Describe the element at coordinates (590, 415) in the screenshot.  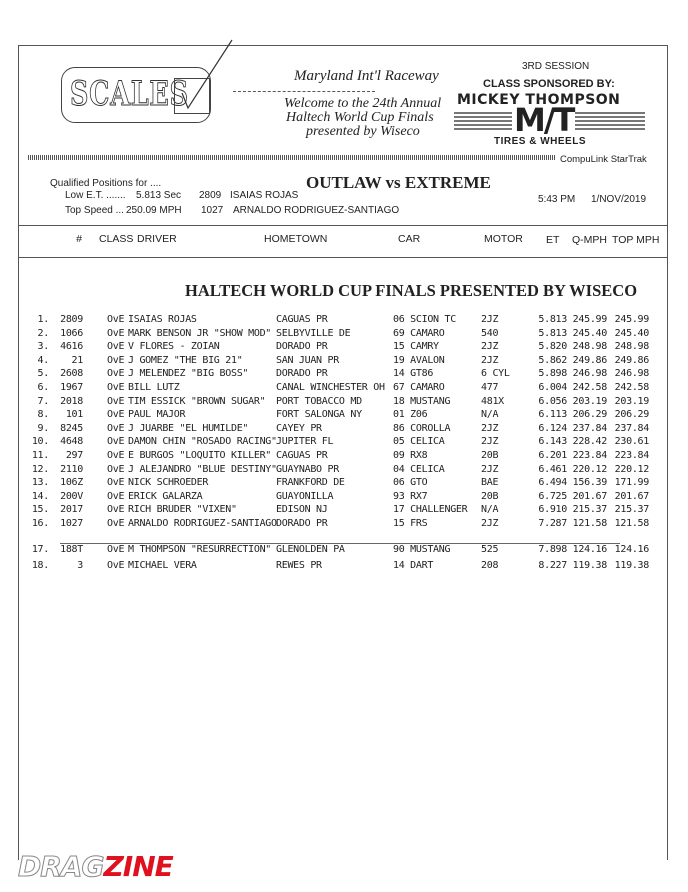
I see `cell-q-mph: 206.29` at that location.